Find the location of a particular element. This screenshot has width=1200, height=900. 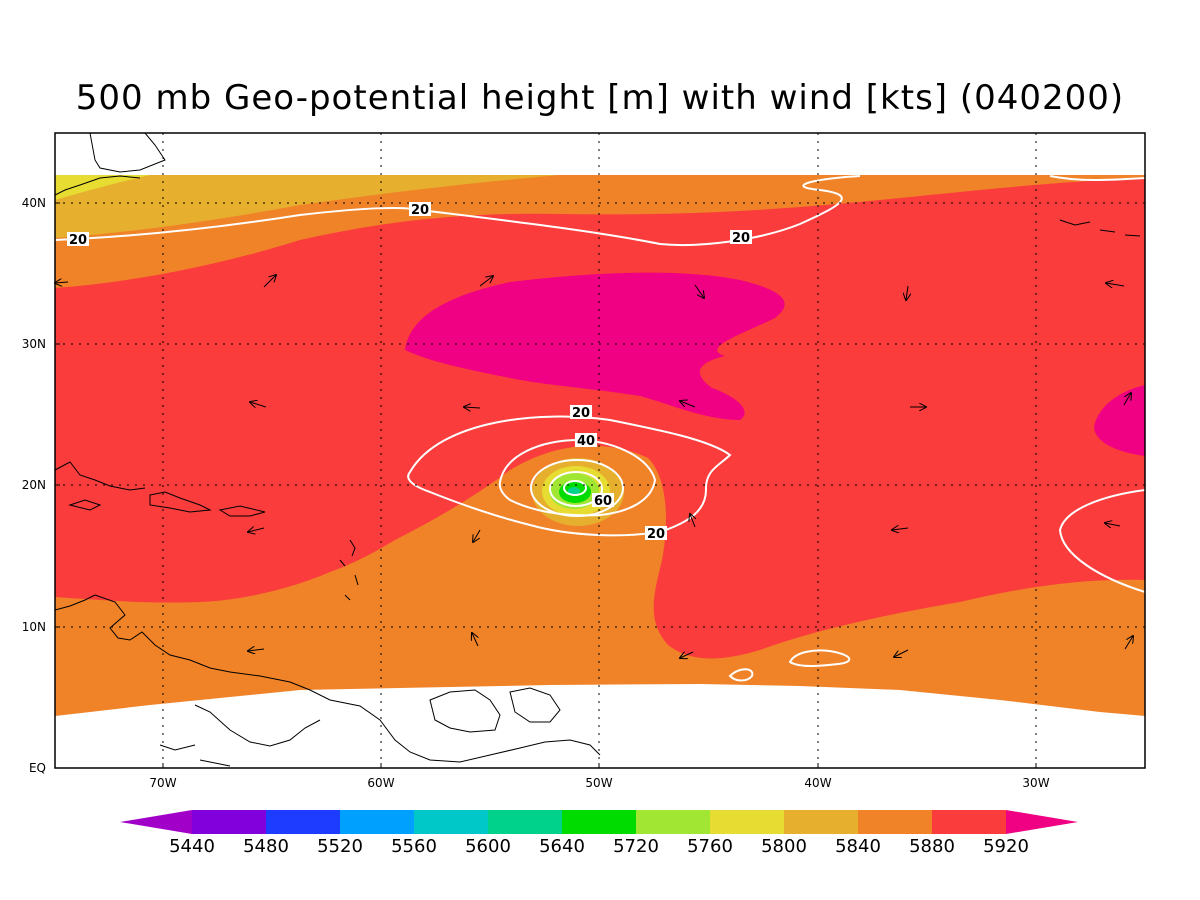

field-5960-east is located at coordinates (1119, 420).